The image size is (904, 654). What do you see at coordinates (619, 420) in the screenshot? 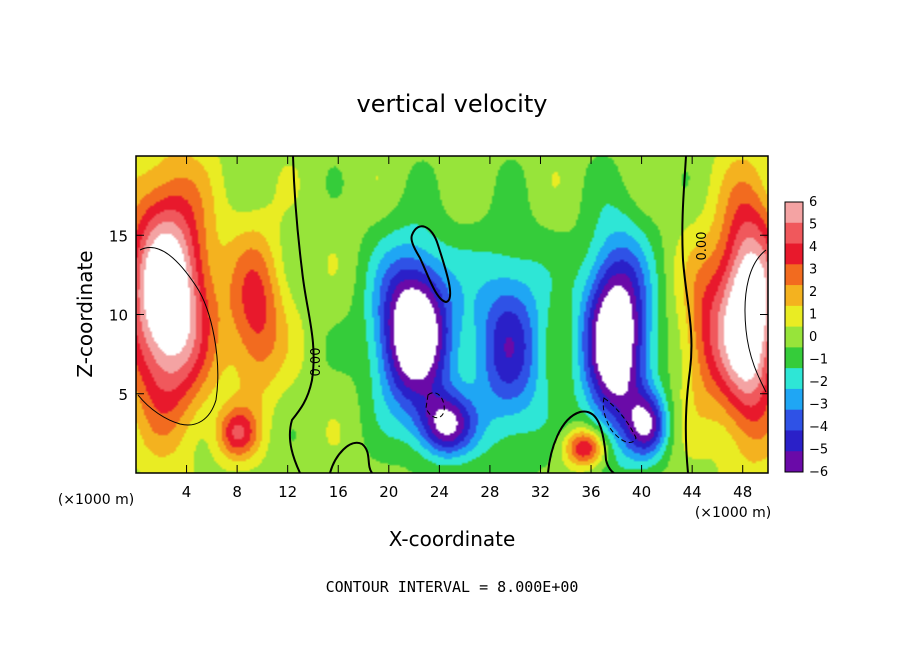
I see `dashed-contour-right` at bounding box center [619, 420].